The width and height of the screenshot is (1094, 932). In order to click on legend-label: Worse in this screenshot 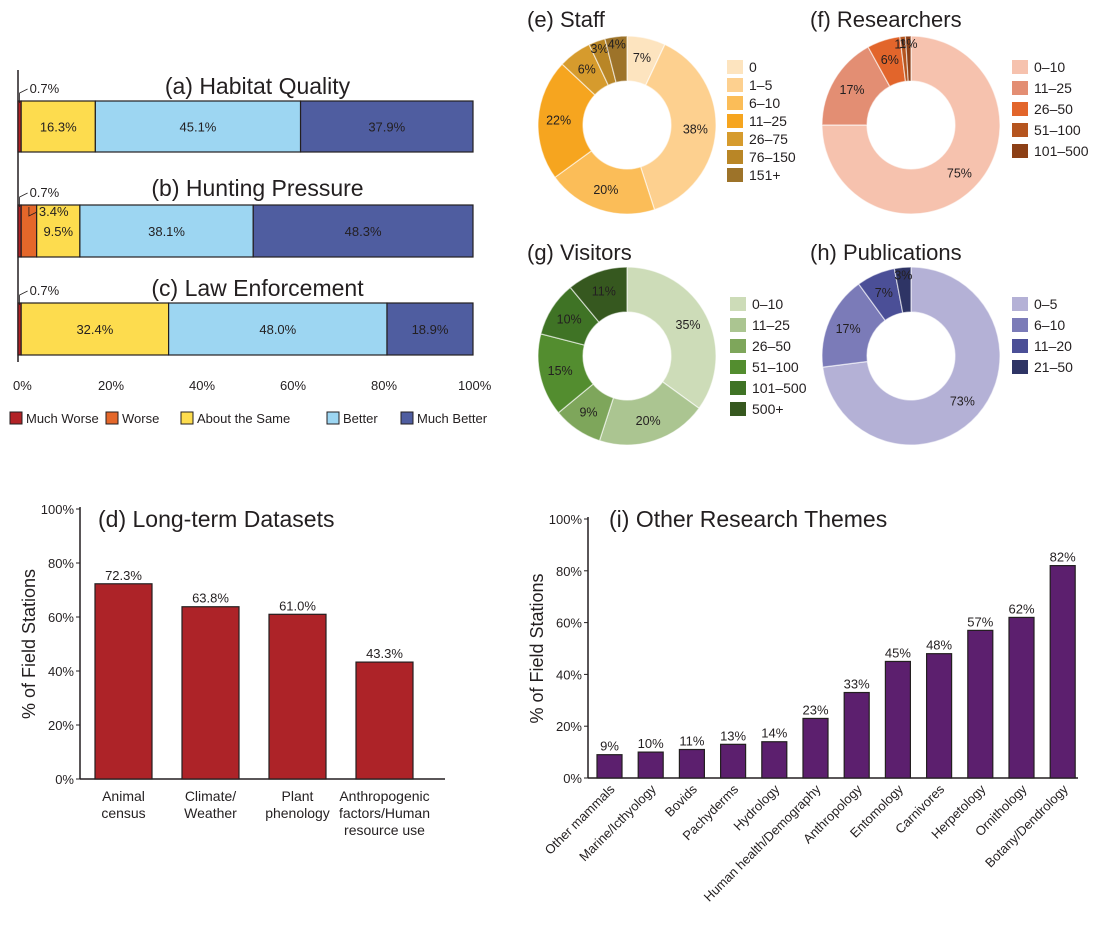, I will do `click(140, 418)`.